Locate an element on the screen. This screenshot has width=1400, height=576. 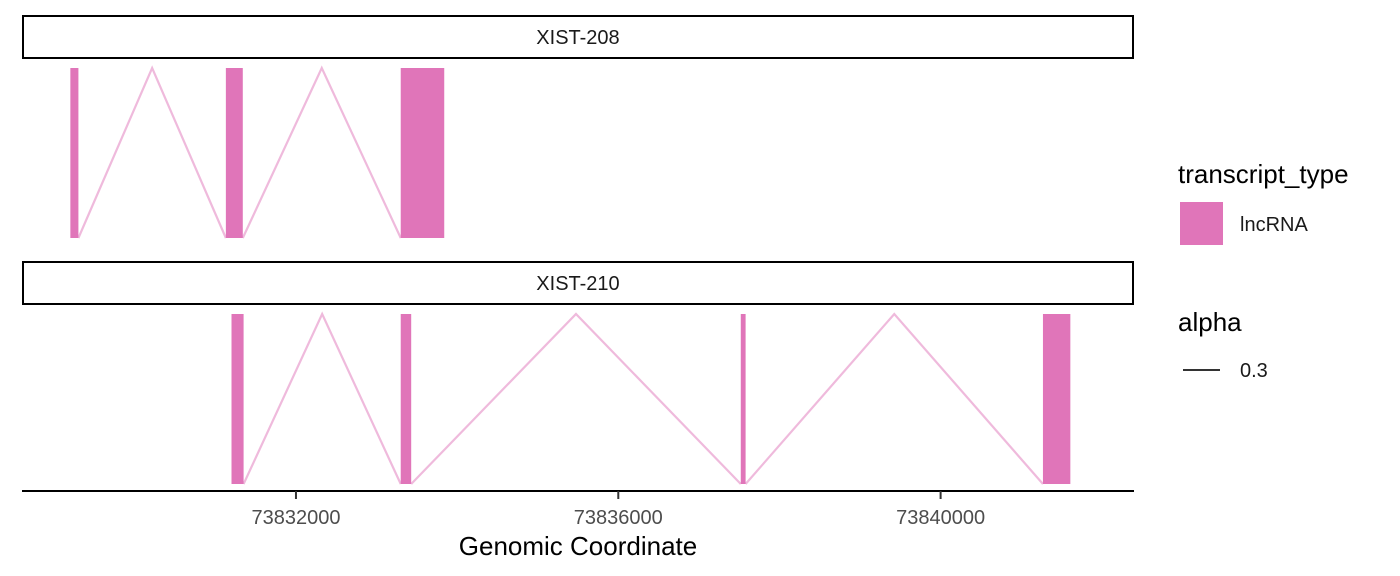
x-tick-label: 73840000 is located at coordinates (940, 518).